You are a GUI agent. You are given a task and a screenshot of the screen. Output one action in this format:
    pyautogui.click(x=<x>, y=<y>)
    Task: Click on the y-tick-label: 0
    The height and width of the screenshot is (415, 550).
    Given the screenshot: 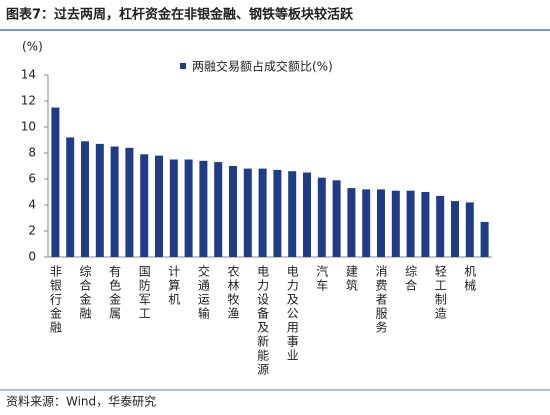 What is the action you would take?
    pyautogui.click(x=32, y=257)
    